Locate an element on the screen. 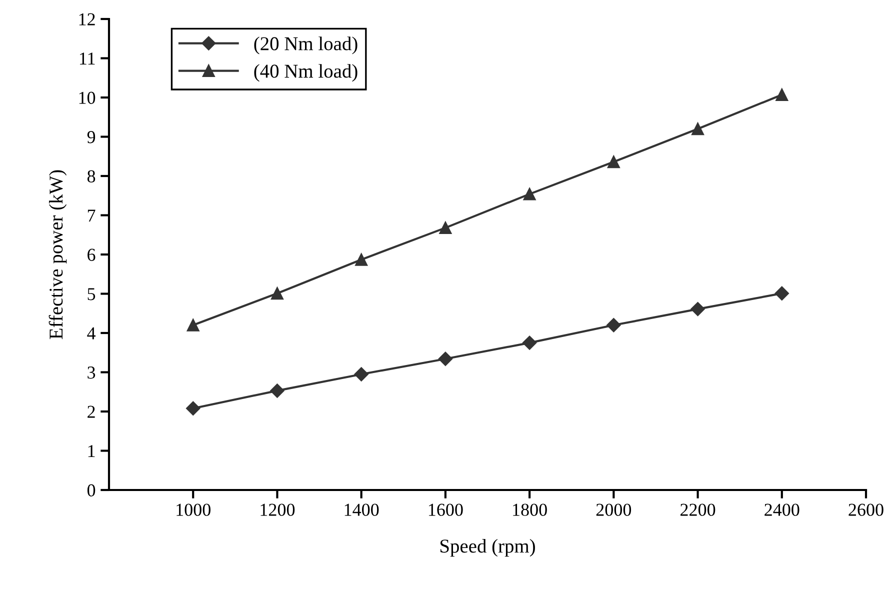  x-tick-label: 1400 is located at coordinates (361, 510).